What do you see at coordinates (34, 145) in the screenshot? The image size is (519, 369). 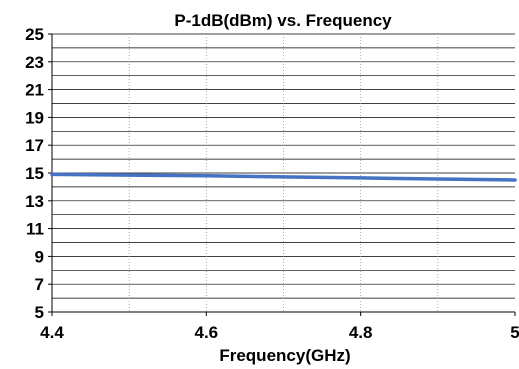 I see `y-tick-label: 17` at bounding box center [34, 145].